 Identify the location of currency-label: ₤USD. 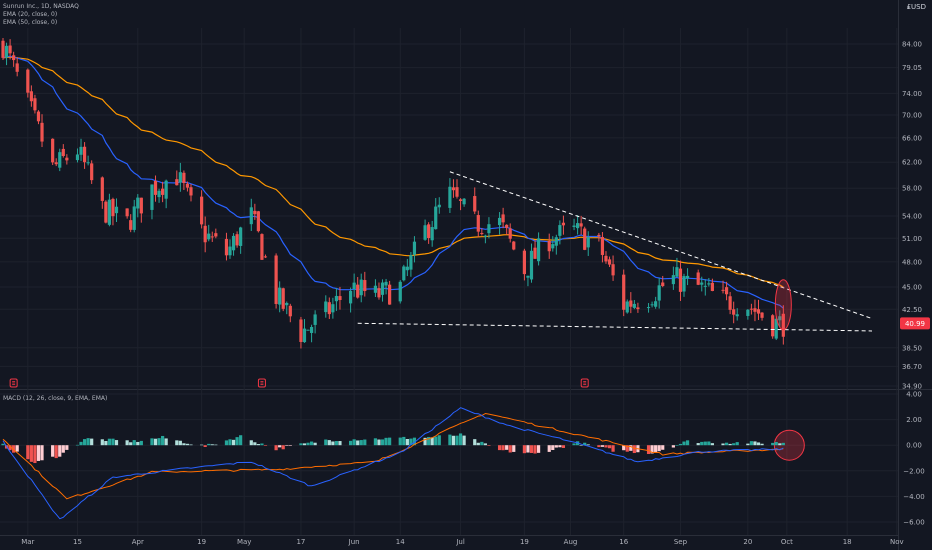
(916, 7).